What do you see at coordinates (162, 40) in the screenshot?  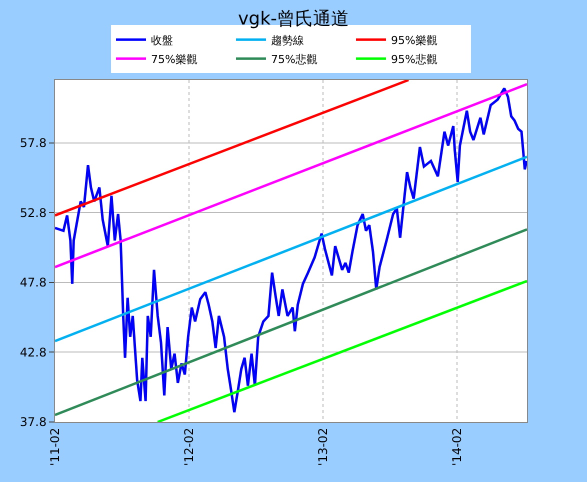 I see `legend-label: 收盤` at bounding box center [162, 40].